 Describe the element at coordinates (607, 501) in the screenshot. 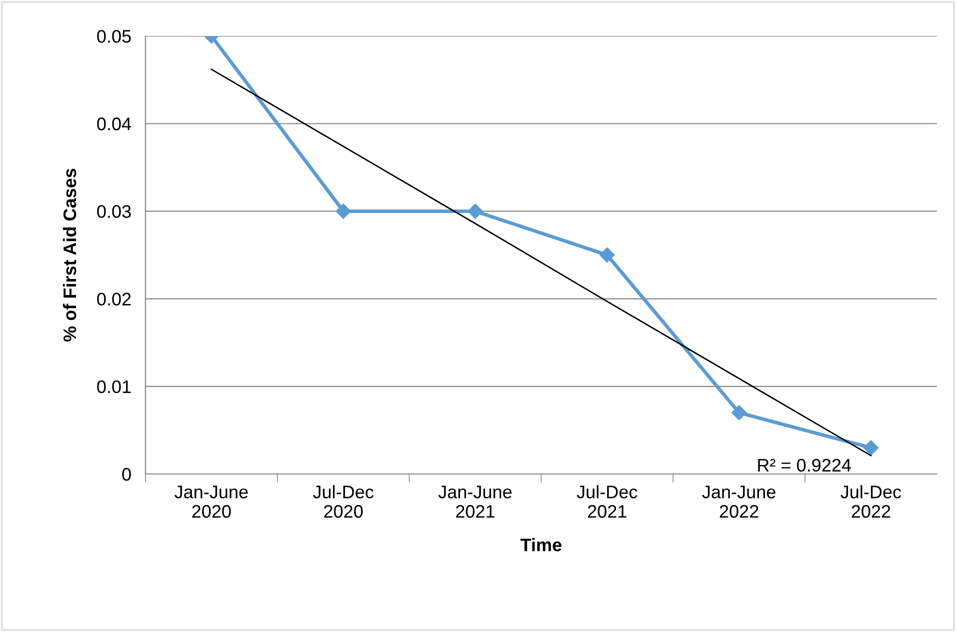

I see `x-tick-label: Jul-Dec 2021` at that location.